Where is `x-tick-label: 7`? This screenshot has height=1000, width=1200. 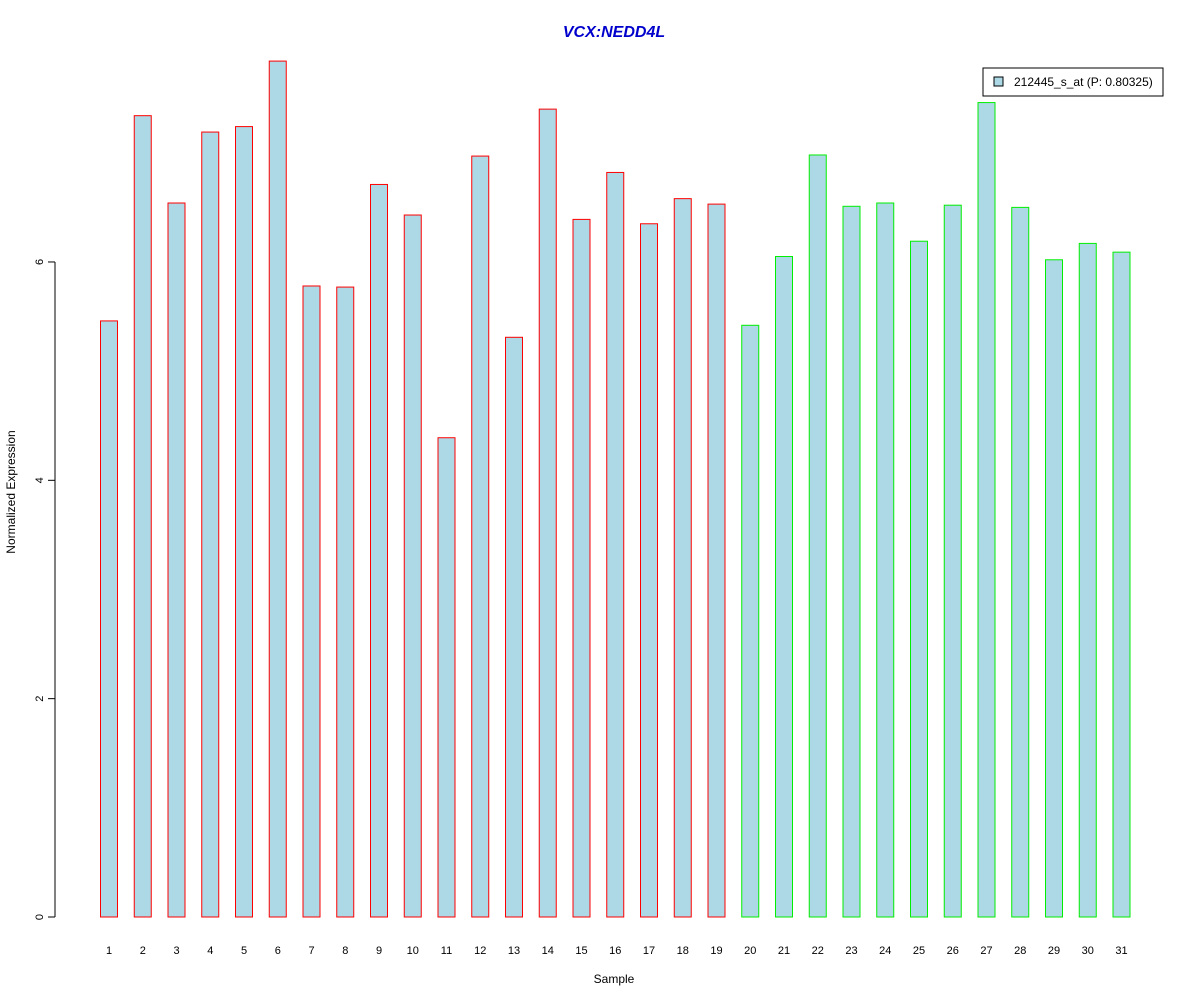 x-tick-label: 7 is located at coordinates (311, 951).